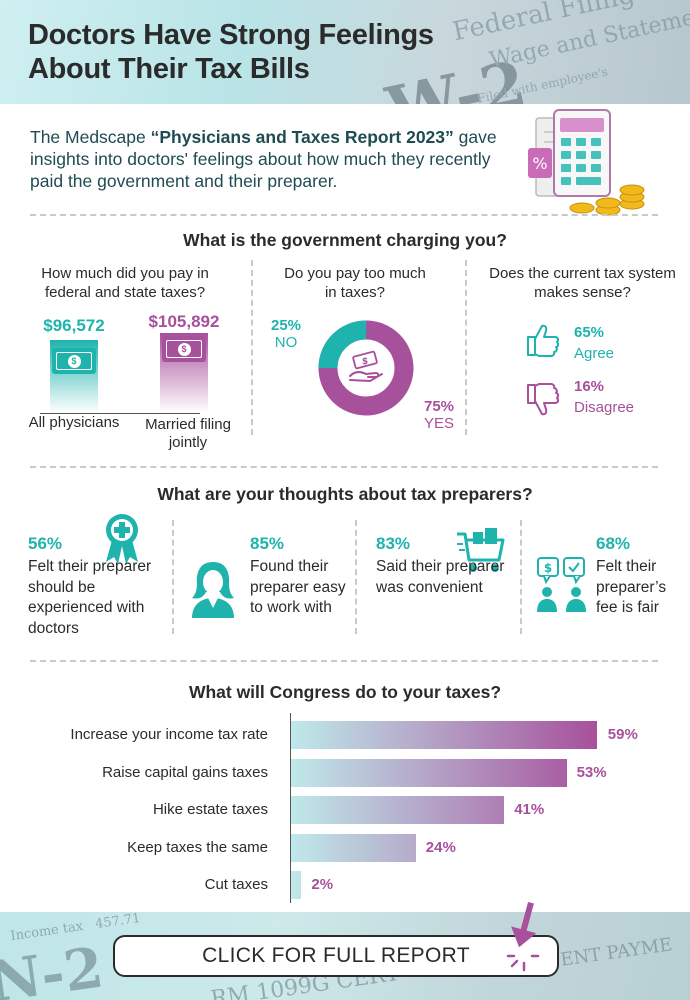 This screenshot has width=690, height=1000. I want to click on agree-stat: 65% Agree, so click(594, 343).